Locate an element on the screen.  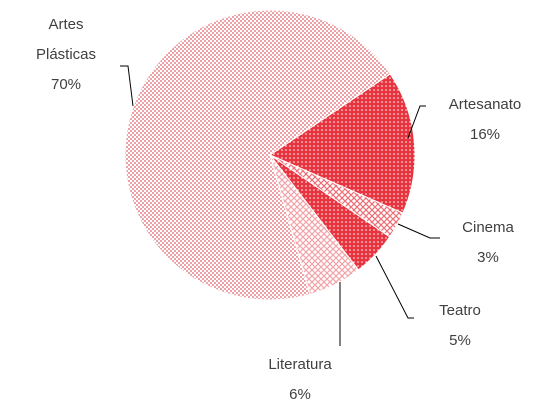
value-label: 6% is located at coordinates (300, 394).